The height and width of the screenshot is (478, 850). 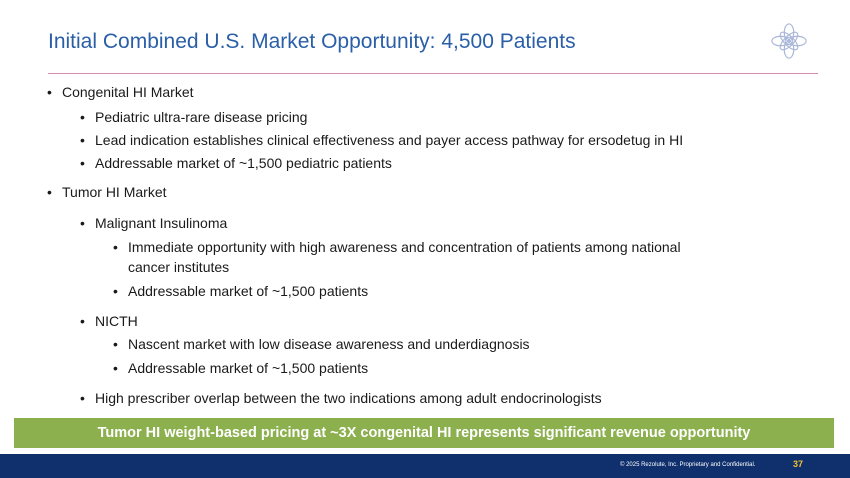 What do you see at coordinates (179, 267) in the screenshot?
I see `bullet-continuation: cancer institutes` at bounding box center [179, 267].